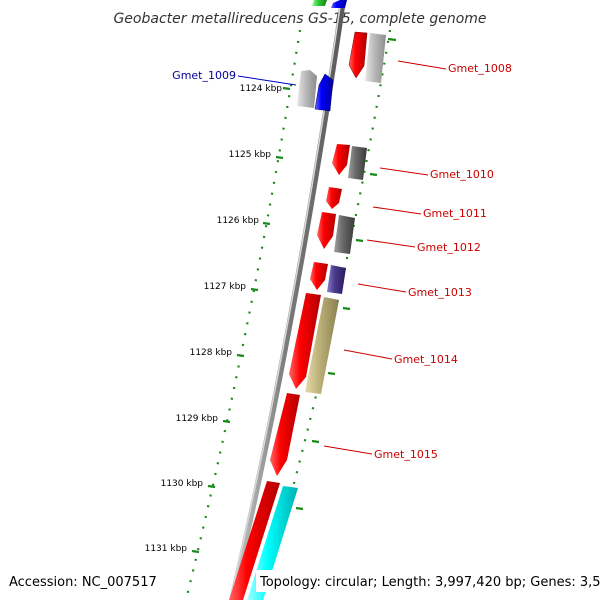 This screenshot has height=600, width=600. I want to click on gene-label-gmet-1015: Gmet_1015, so click(406, 454).